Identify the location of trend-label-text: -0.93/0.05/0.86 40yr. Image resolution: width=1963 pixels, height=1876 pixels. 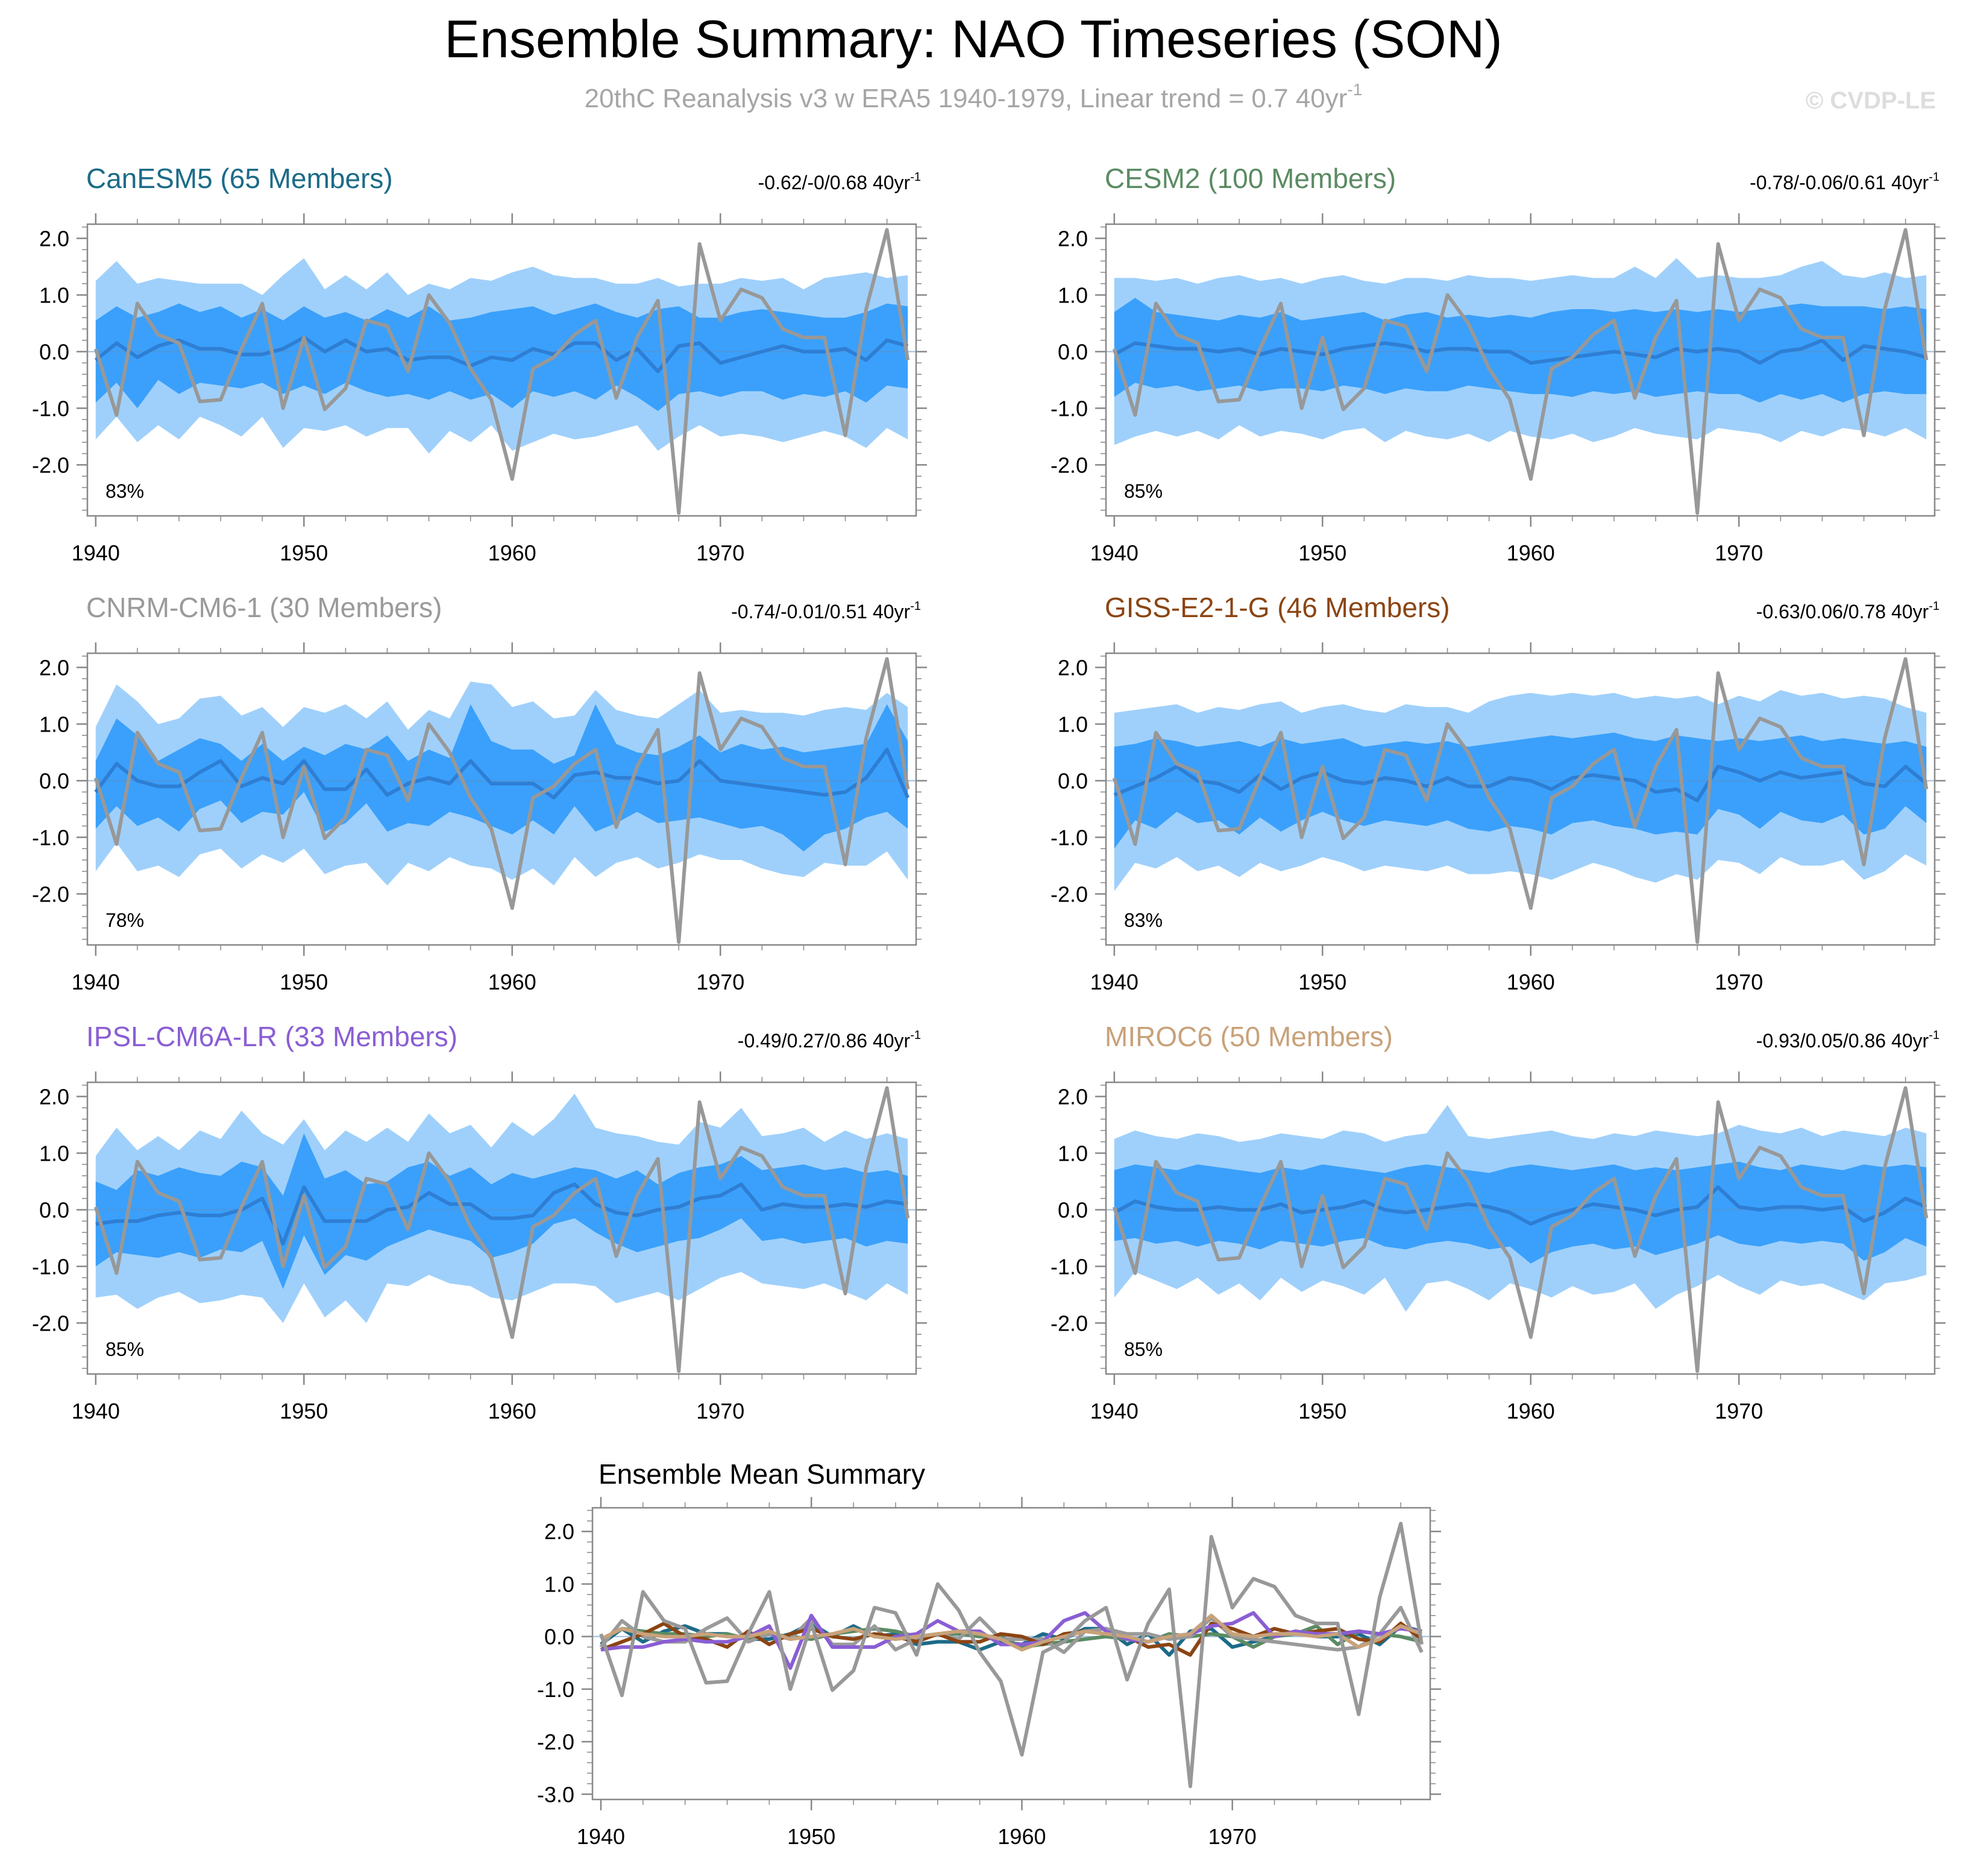
(1842, 1041).